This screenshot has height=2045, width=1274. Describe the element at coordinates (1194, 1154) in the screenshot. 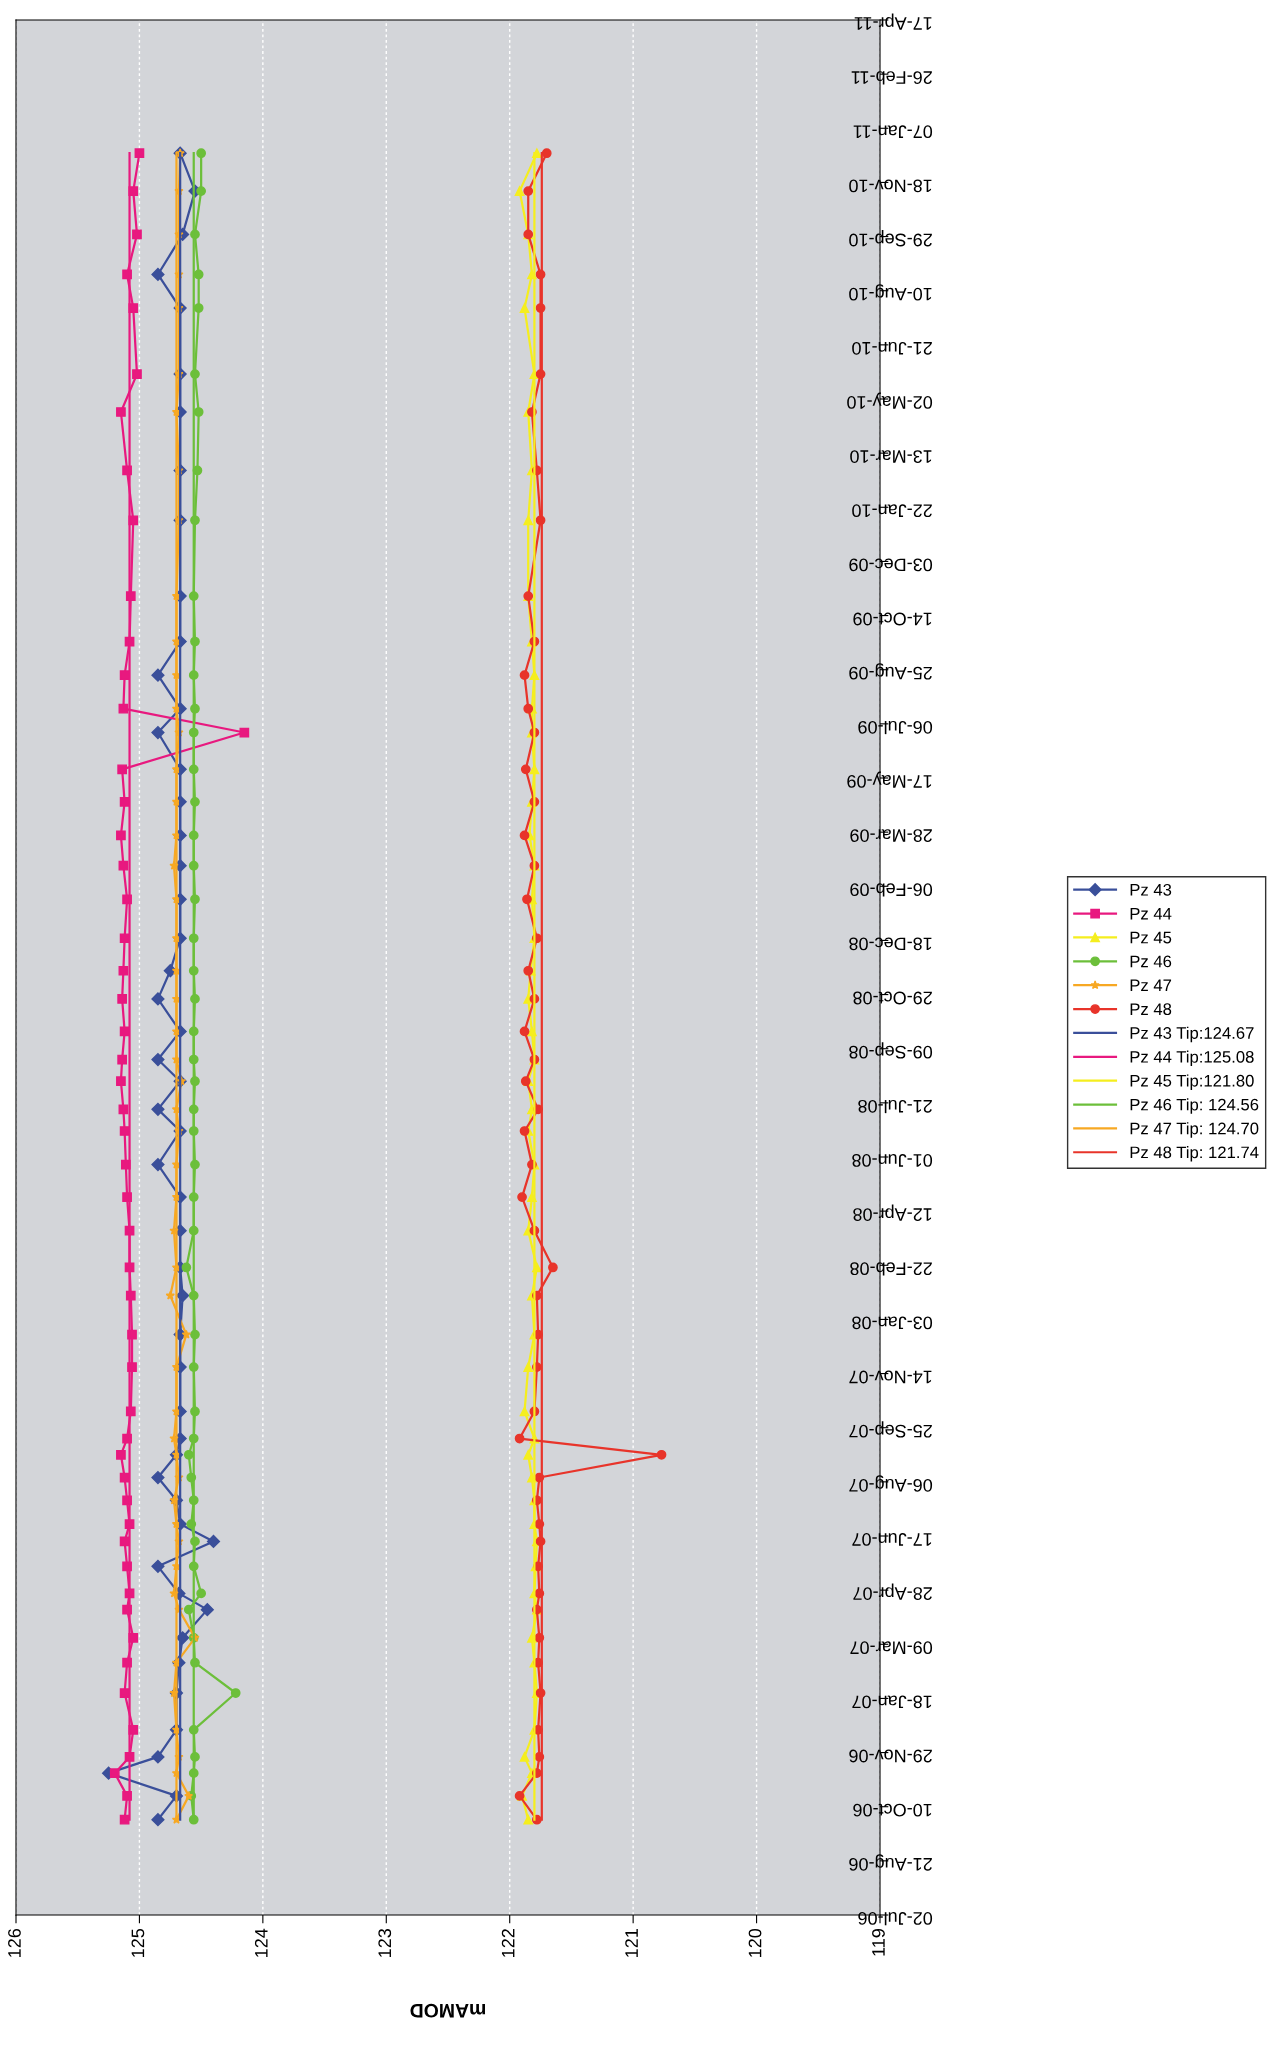

I see `legend-label: Pz 48 Tip: 121.74` at that location.